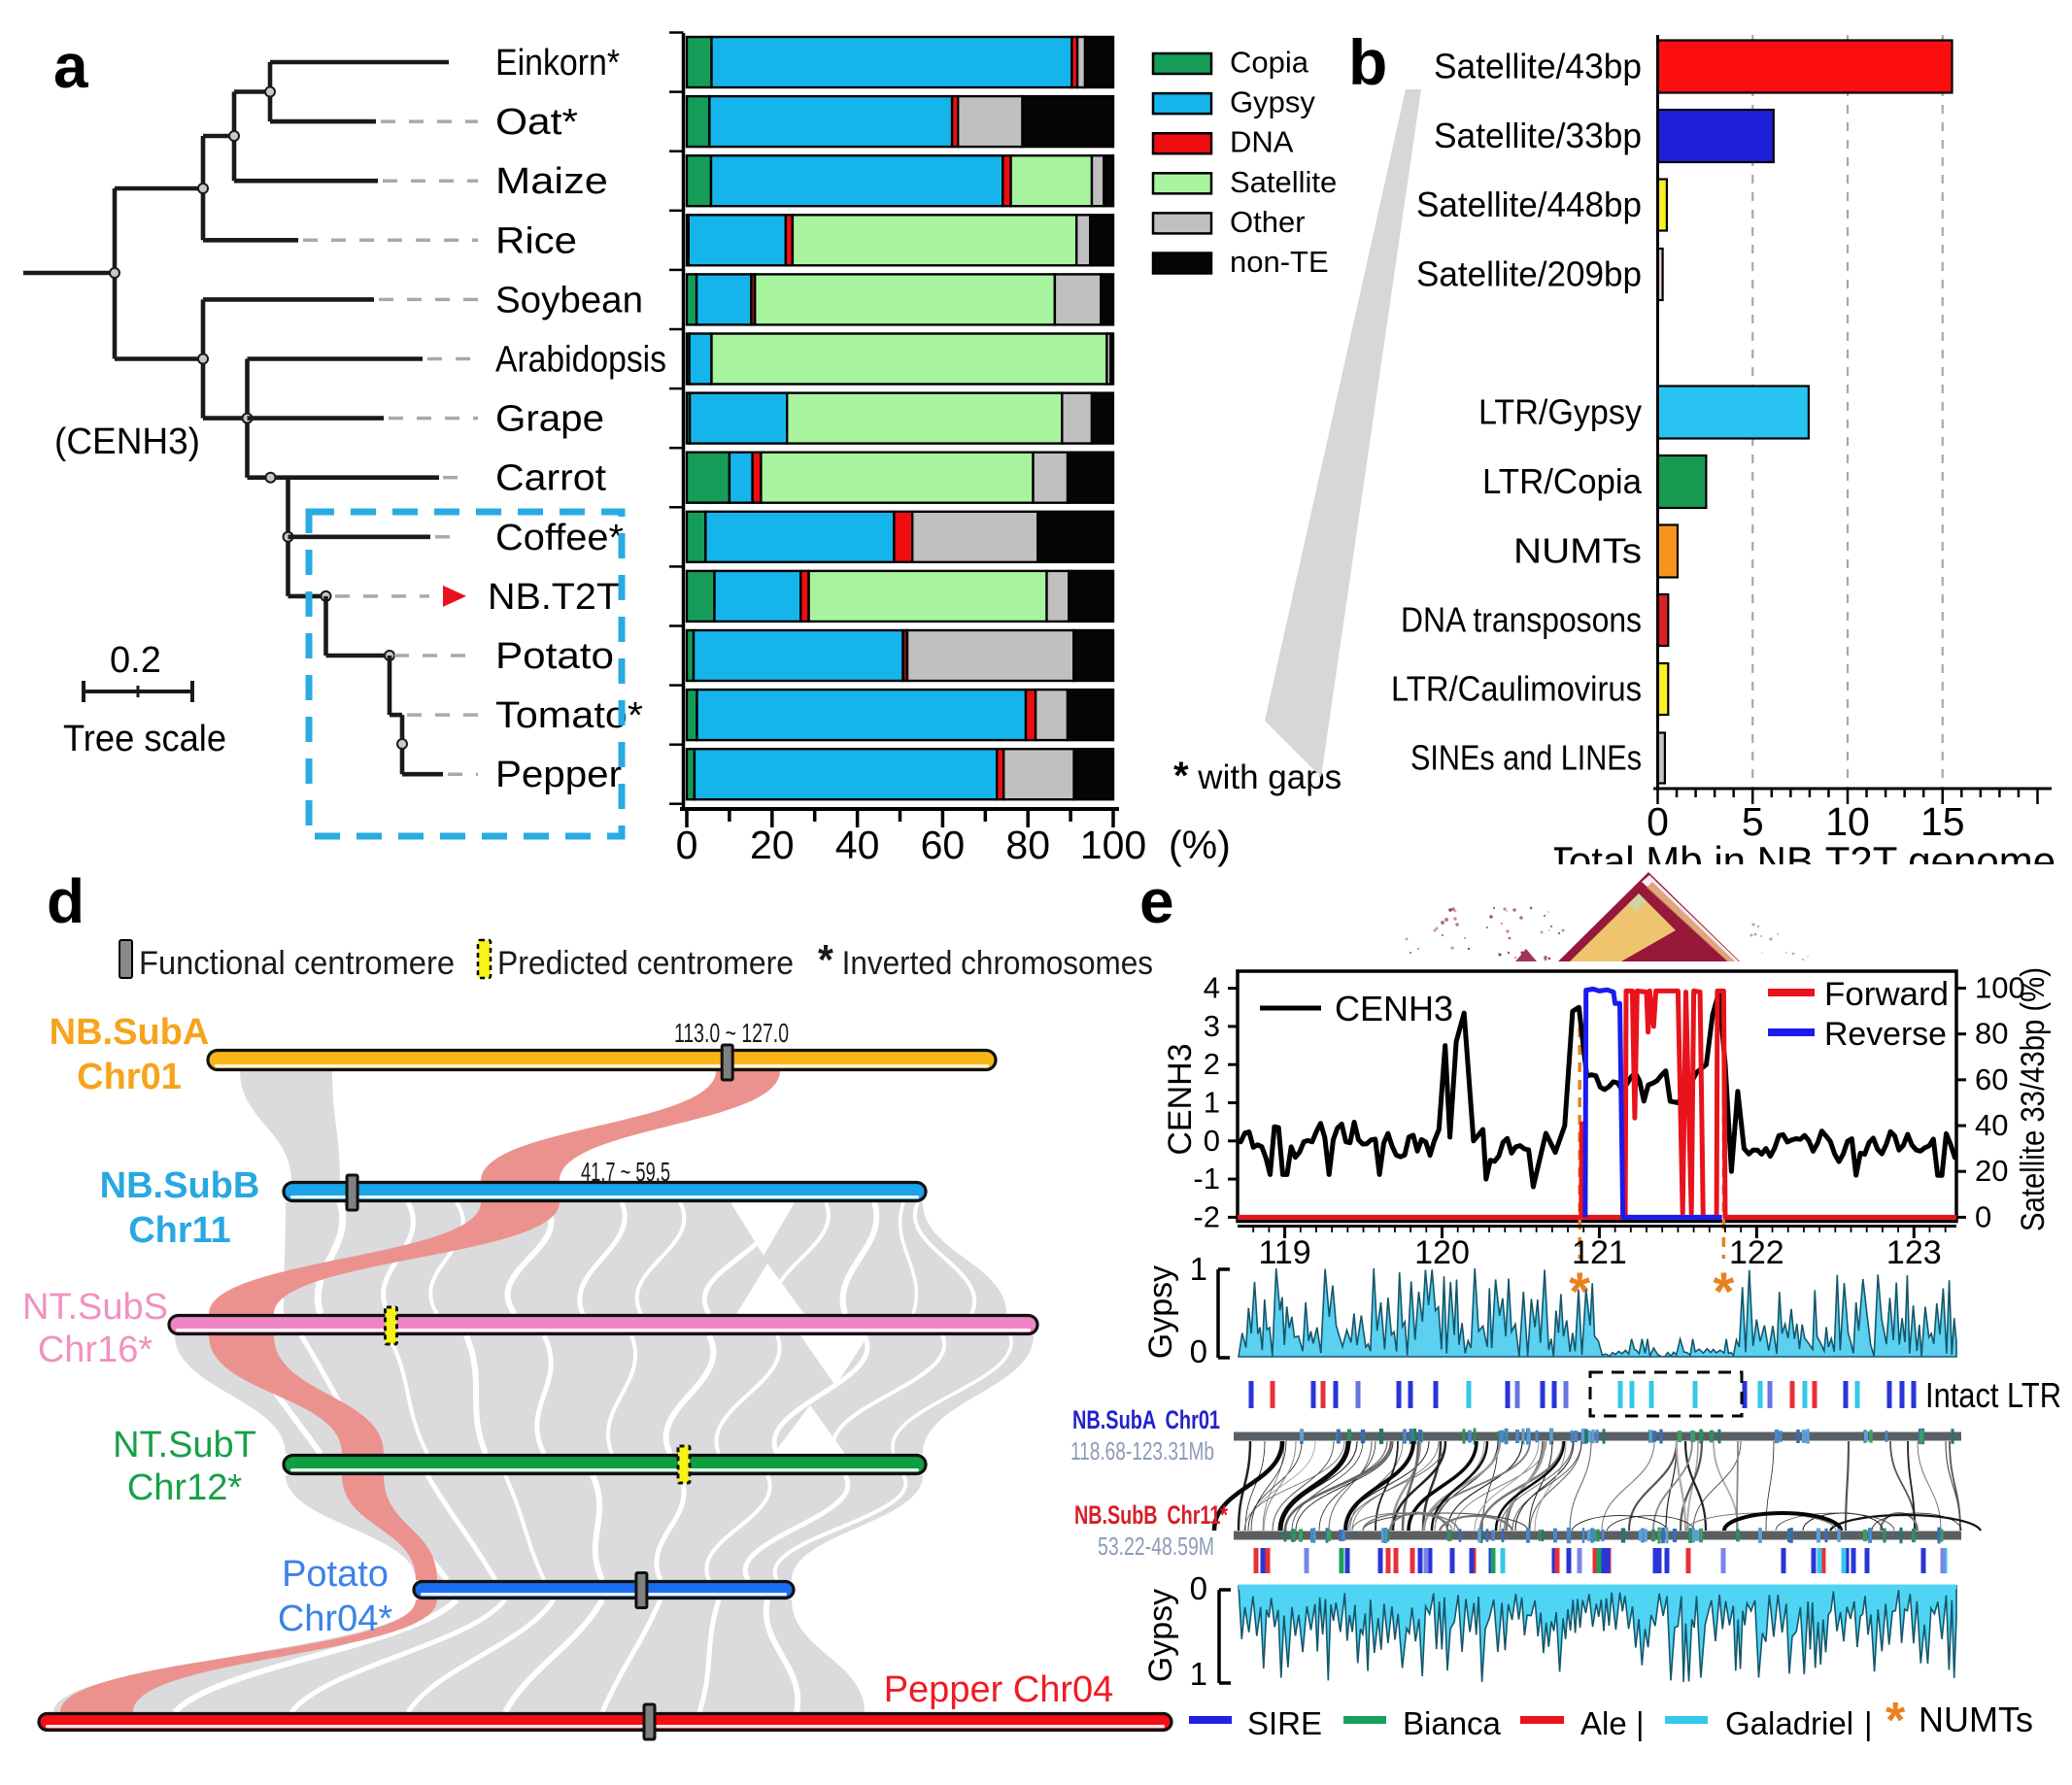 The image size is (2072, 1785). Describe the element at coordinates (569, 300) in the screenshot. I see `svg-text: Soybean` at that location.